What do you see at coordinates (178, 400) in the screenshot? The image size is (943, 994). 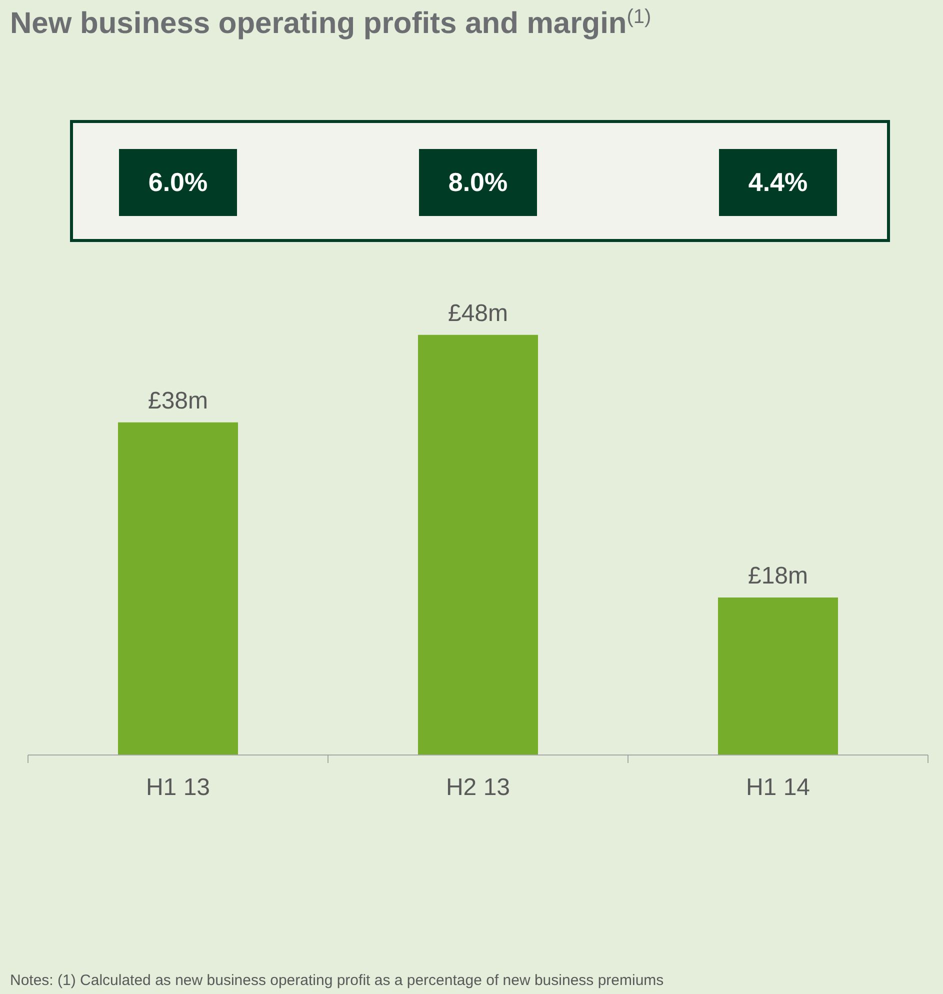 I see `data-label: £38m` at bounding box center [178, 400].